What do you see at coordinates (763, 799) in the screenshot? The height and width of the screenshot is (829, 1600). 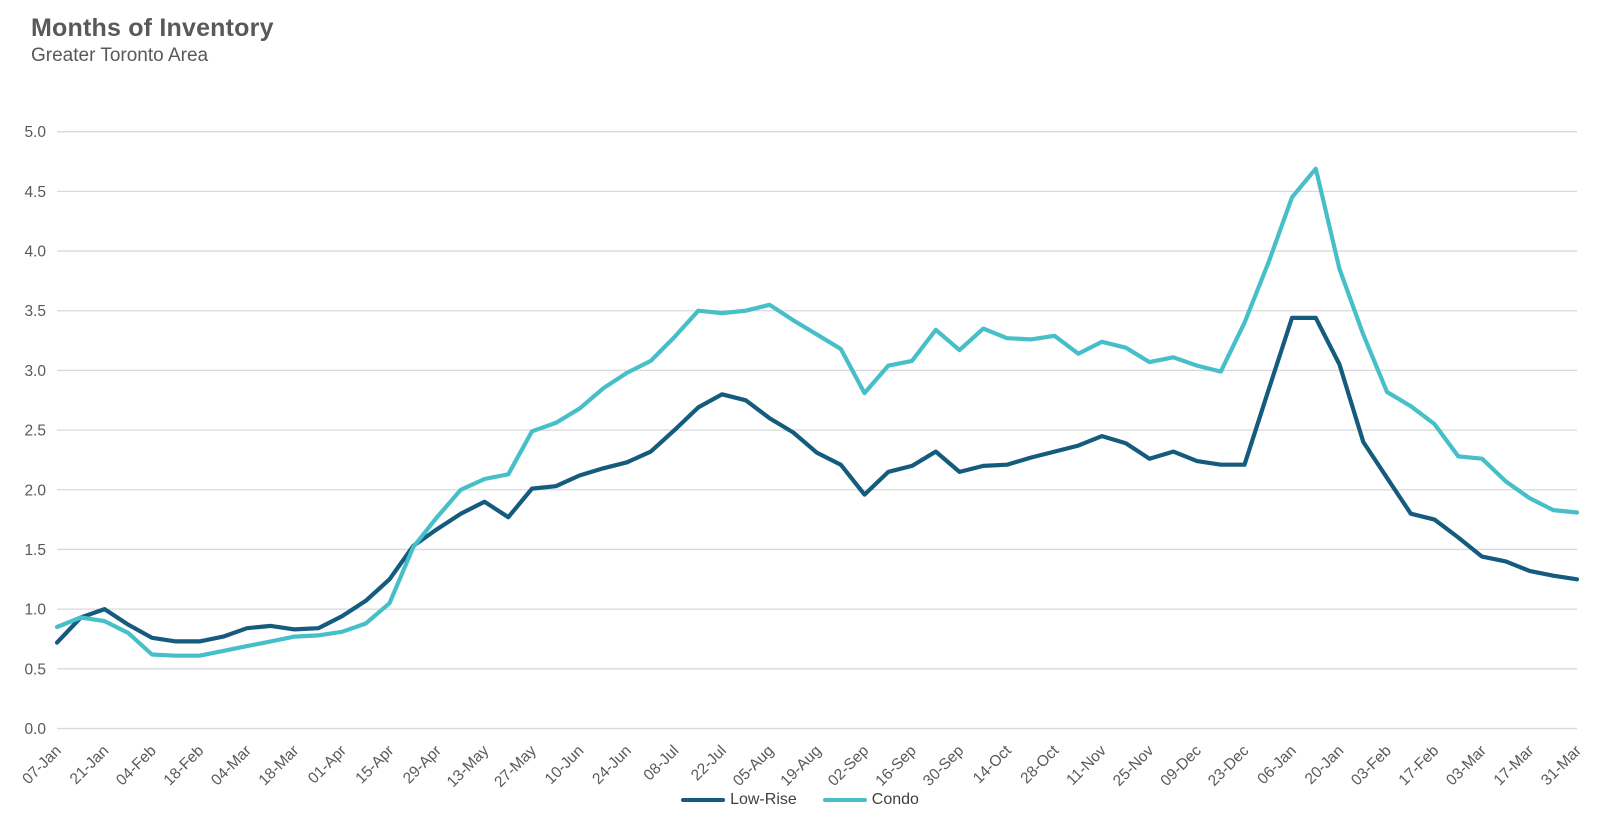 I see `legend-label-low-rise: Low-Rise` at bounding box center [763, 799].